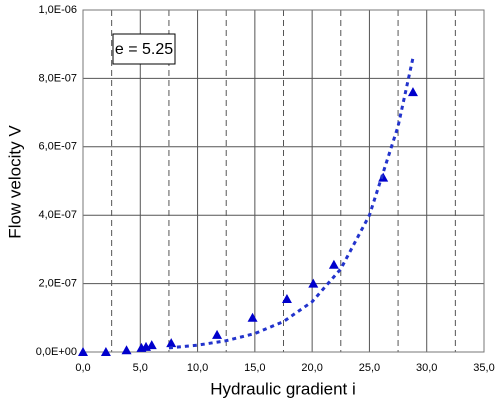 Image resolution: width=500 pixels, height=405 pixels. What do you see at coordinates (254, 368) in the screenshot?
I see `x-tick-label: 15,0` at bounding box center [254, 368].